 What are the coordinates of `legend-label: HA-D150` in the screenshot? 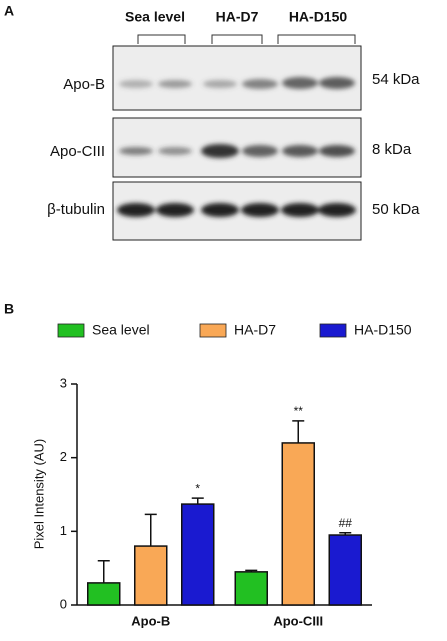 It's located at (383, 330).